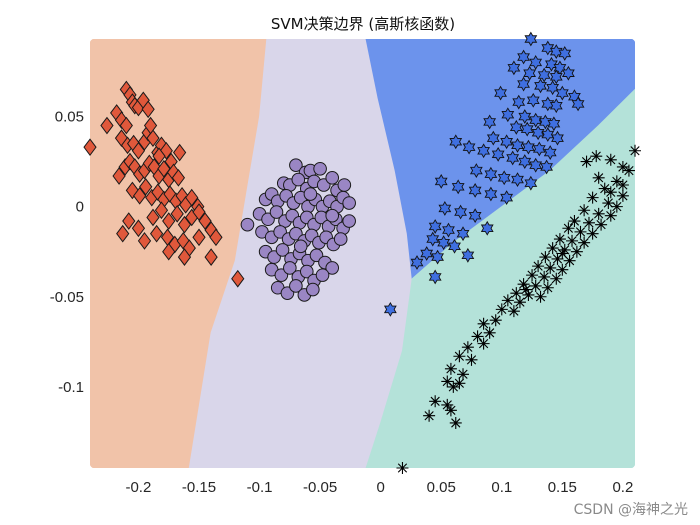  I want to click on chart-title: SVM决策边界 (高斯核函数), so click(363, 24).